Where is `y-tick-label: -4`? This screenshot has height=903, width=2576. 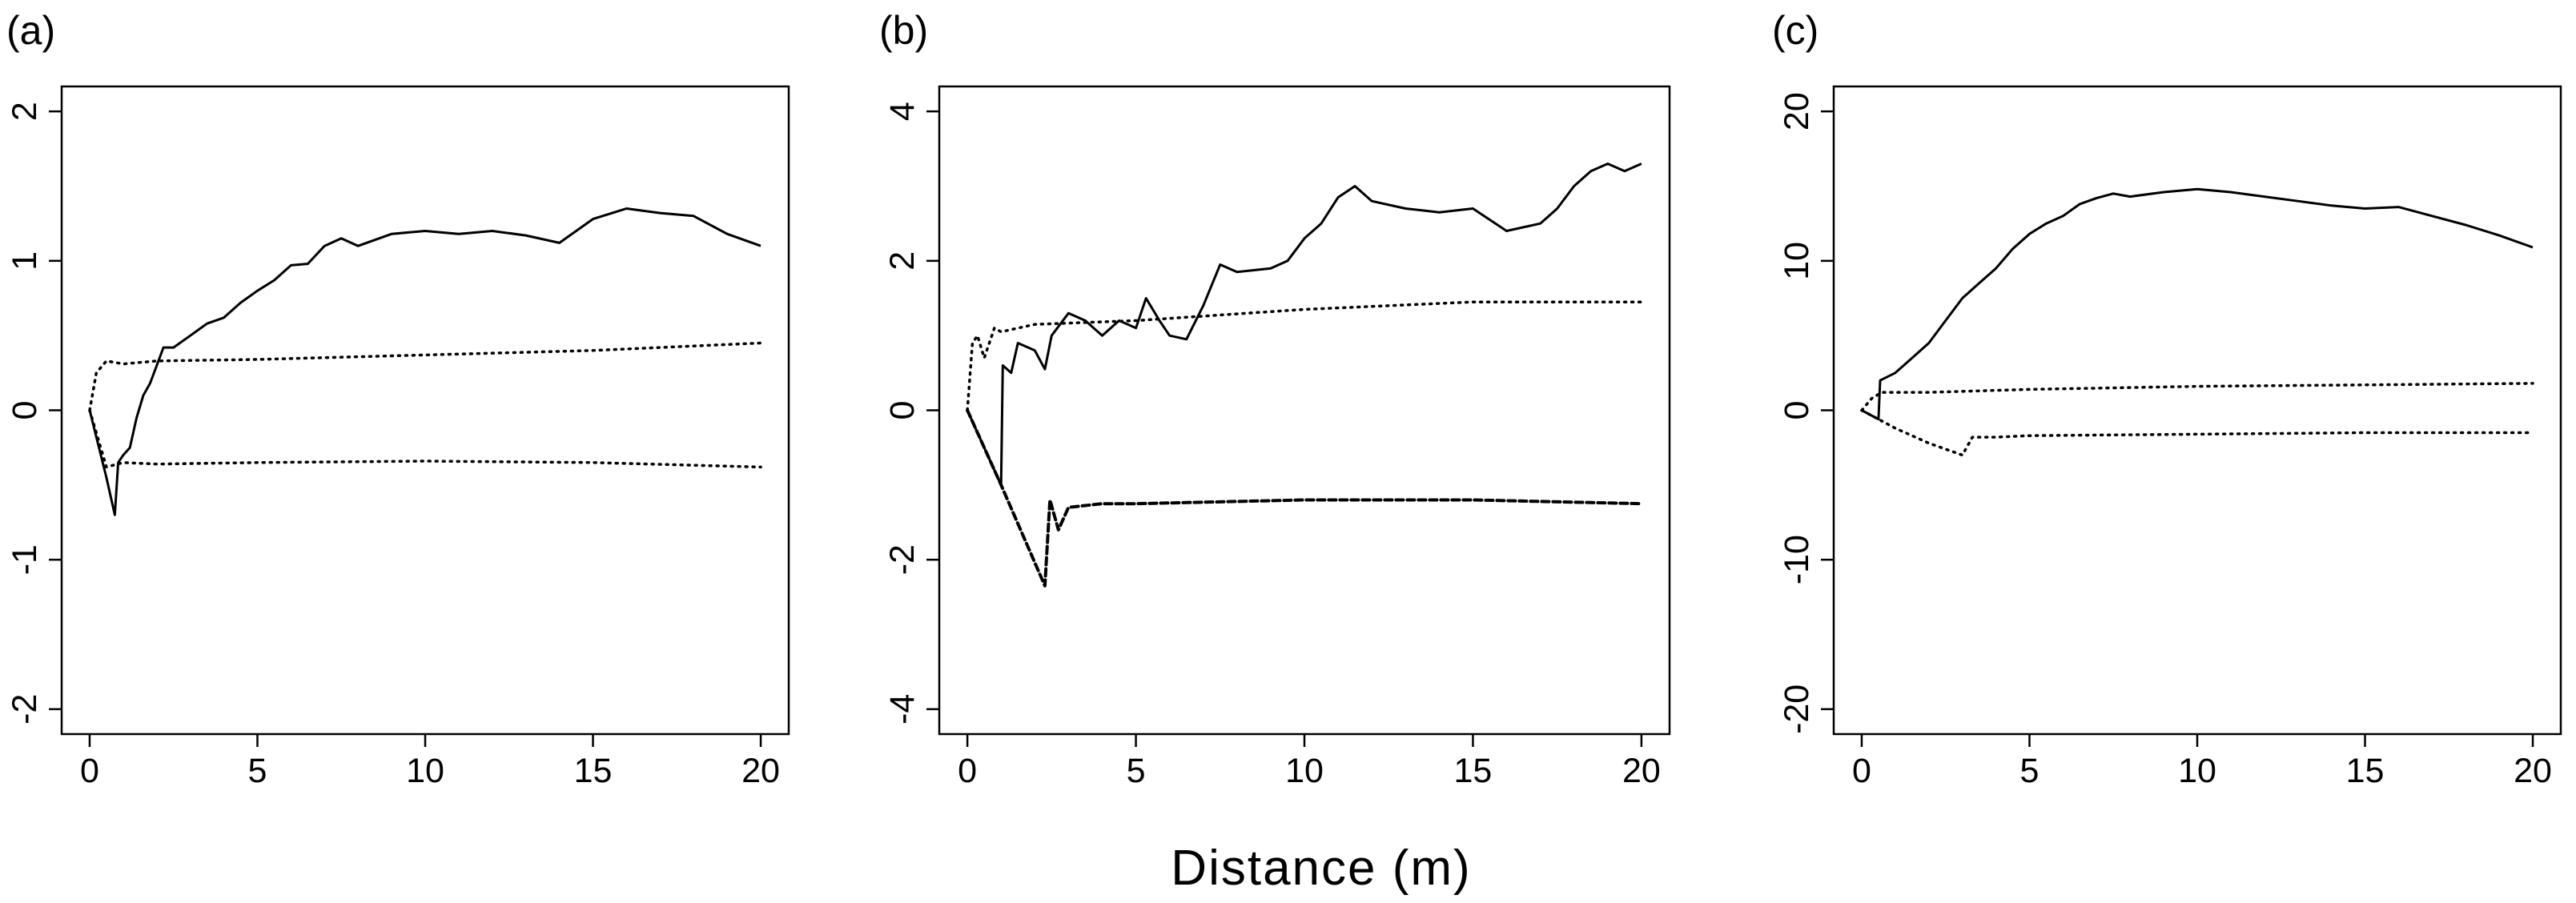 y-tick-label: -4 is located at coordinates (902, 709).